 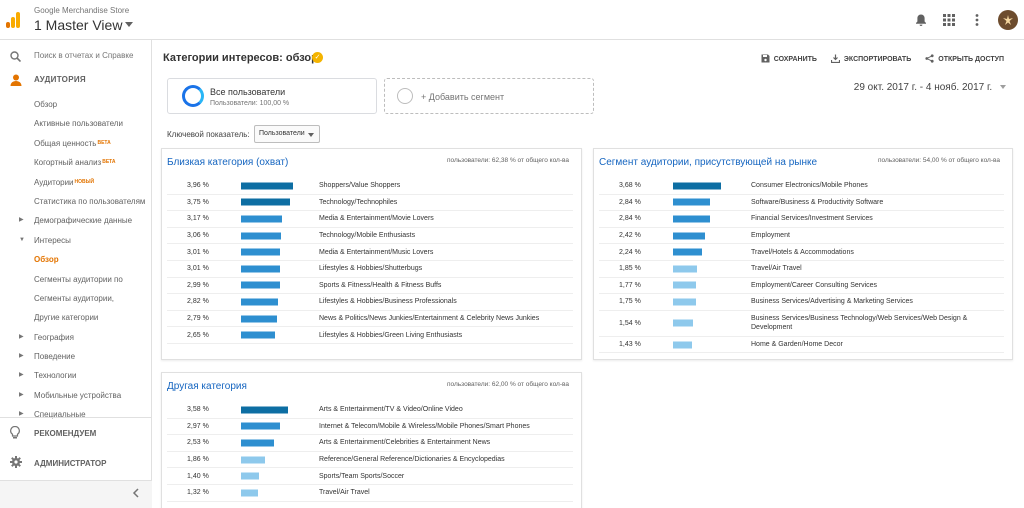 What do you see at coordinates (76, 337) in the screenshot?
I see `sidebar-item: ▶ География` at bounding box center [76, 337].